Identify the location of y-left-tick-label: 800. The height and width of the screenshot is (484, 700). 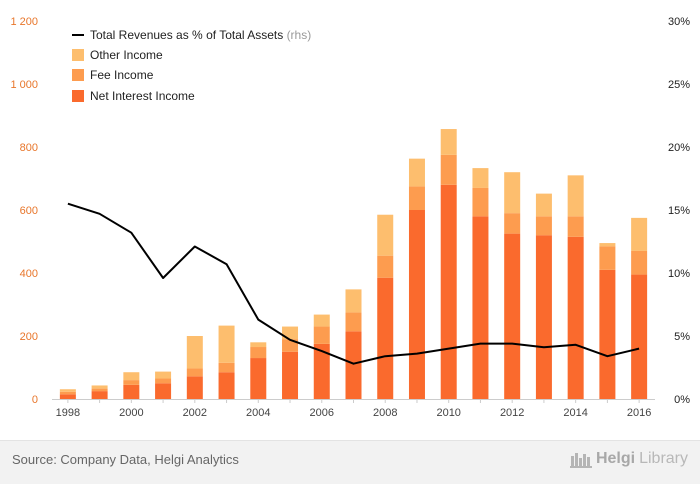
(29, 148).